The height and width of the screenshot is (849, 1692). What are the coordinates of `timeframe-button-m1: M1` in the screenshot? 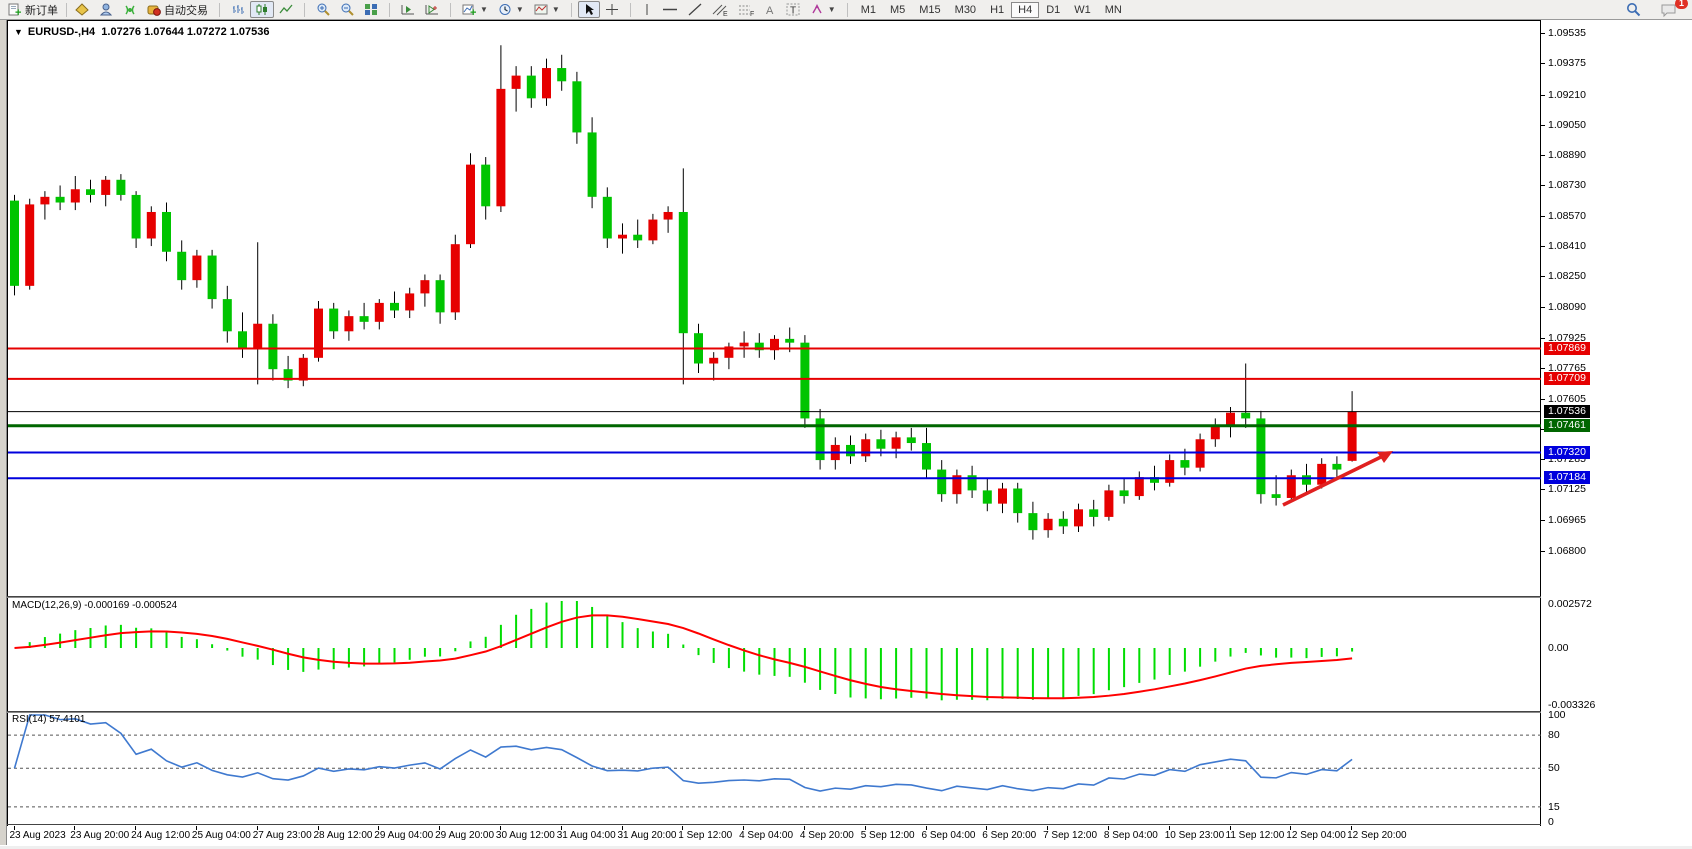 It's located at (868, 9).